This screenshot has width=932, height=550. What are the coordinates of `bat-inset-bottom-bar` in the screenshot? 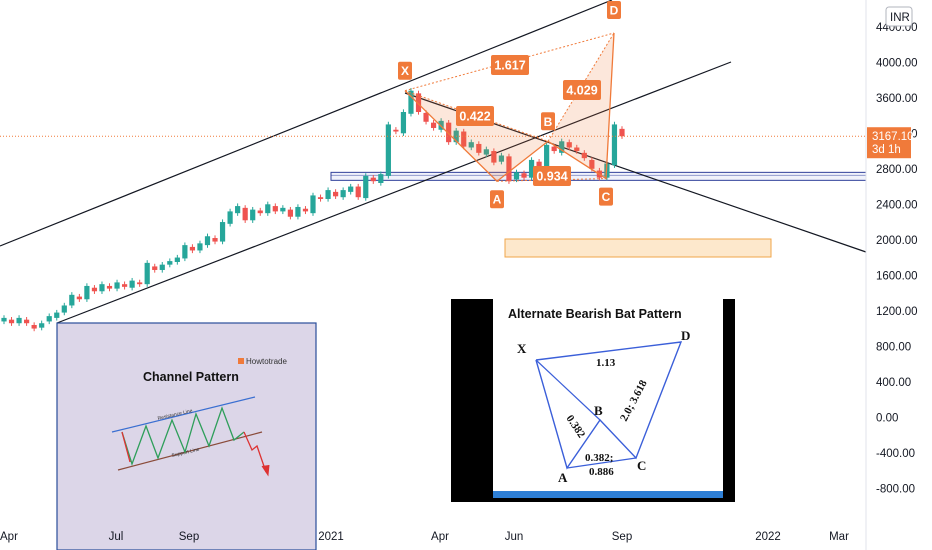 It's located at (608, 494).